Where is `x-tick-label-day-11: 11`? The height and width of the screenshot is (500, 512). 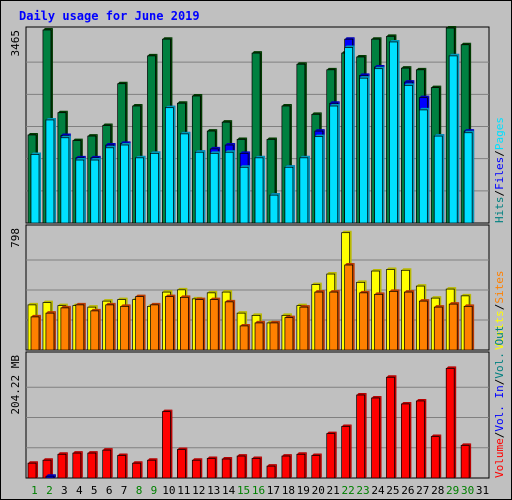
x-tick-label-day-11: 11 is located at coordinates (183, 490).